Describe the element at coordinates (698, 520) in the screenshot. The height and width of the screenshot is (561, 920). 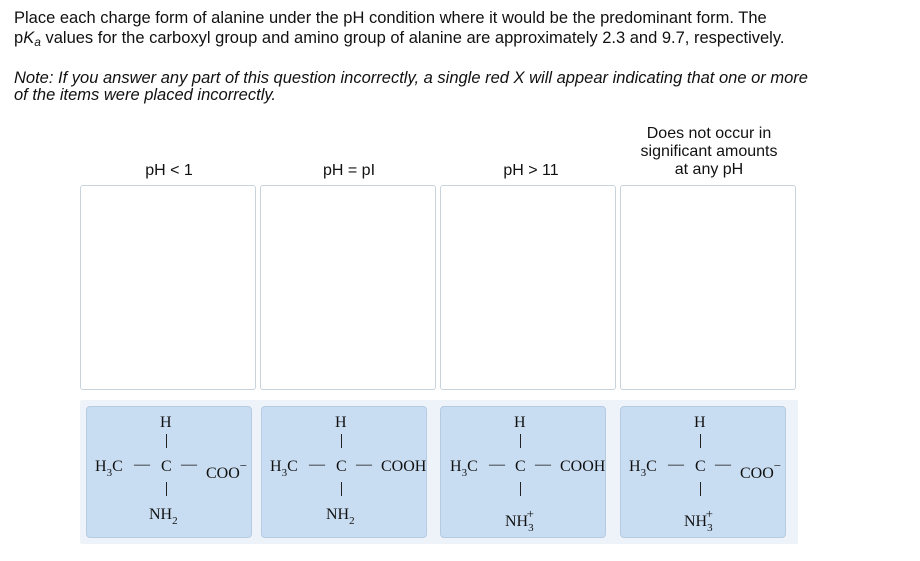
I see `mol4-amino: NH3+` at that location.